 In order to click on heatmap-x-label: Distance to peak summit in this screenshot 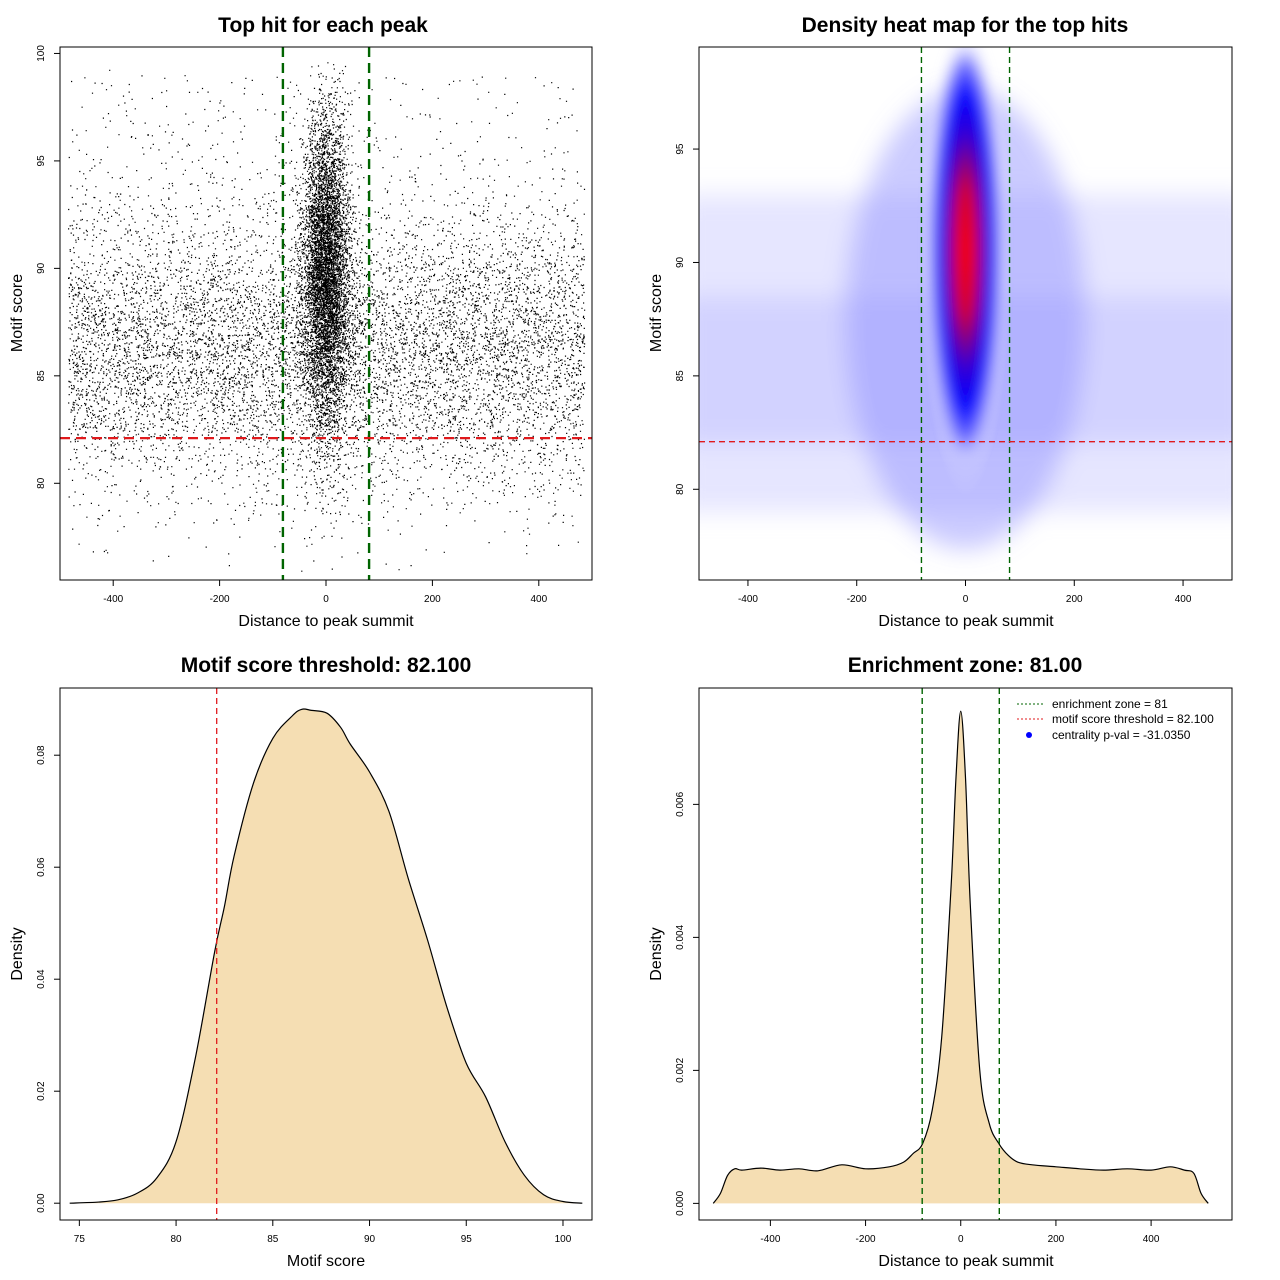, I will do `click(966, 621)`.